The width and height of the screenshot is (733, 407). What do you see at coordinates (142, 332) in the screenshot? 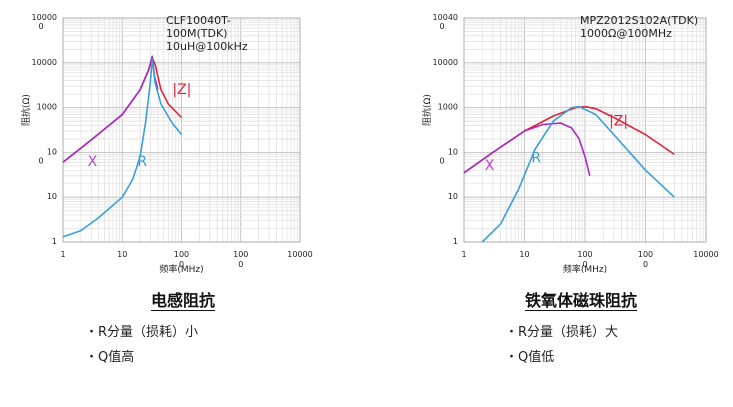
I see `inductor-bullet-1: ・R分量（损耗）小` at bounding box center [142, 332].